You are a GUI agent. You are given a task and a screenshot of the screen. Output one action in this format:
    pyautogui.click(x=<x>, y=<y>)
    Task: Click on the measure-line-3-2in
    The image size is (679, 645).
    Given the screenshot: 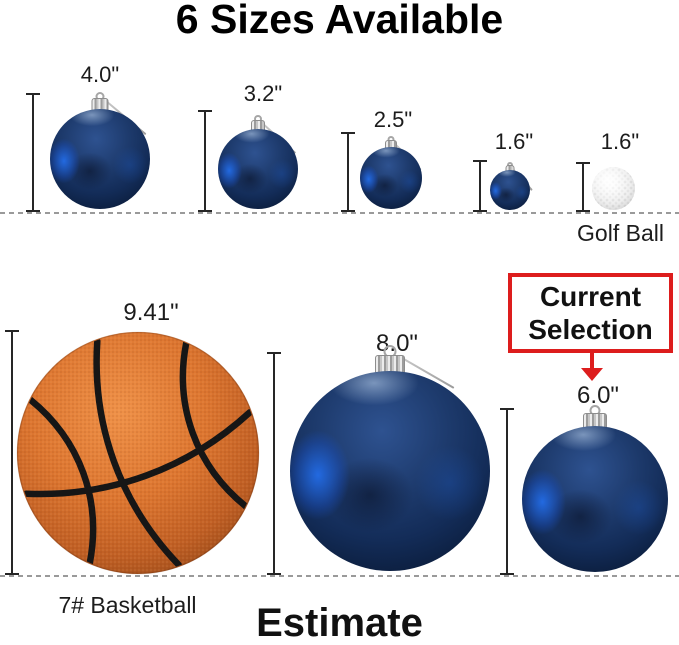 What is the action you would take?
    pyautogui.click(x=205, y=161)
    